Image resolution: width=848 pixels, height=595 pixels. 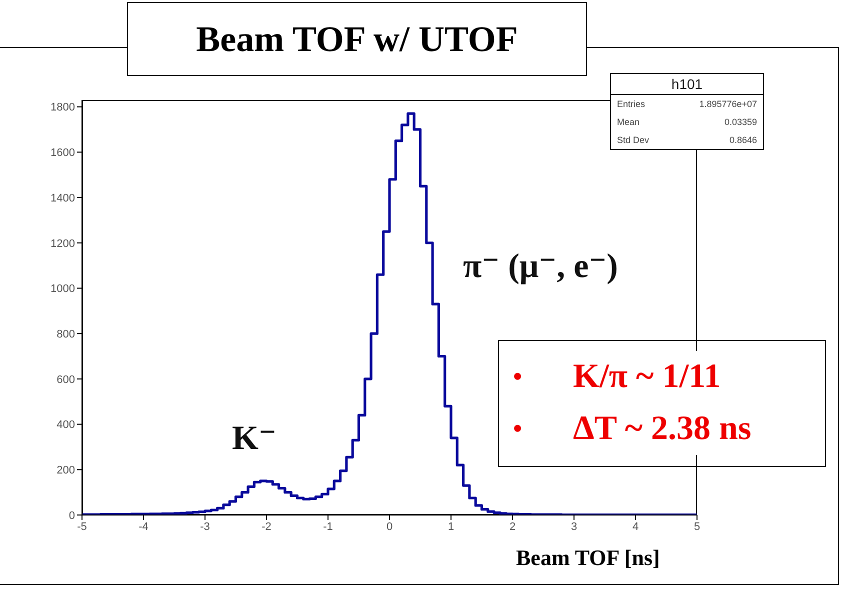 What do you see at coordinates (632, 428) in the screenshot?
I see `text: • ΔT ~ 2.38 ns` at bounding box center [632, 428].